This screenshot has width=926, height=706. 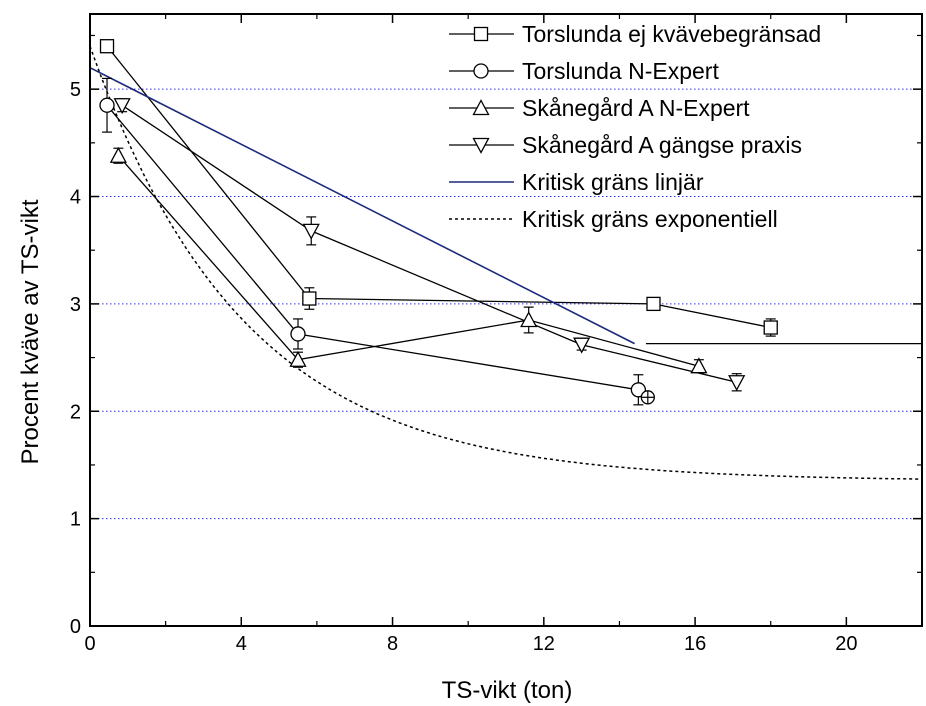 What do you see at coordinates (650, 219) in the screenshot?
I see `legend-label: Kritisk gräns exponentiell` at bounding box center [650, 219].